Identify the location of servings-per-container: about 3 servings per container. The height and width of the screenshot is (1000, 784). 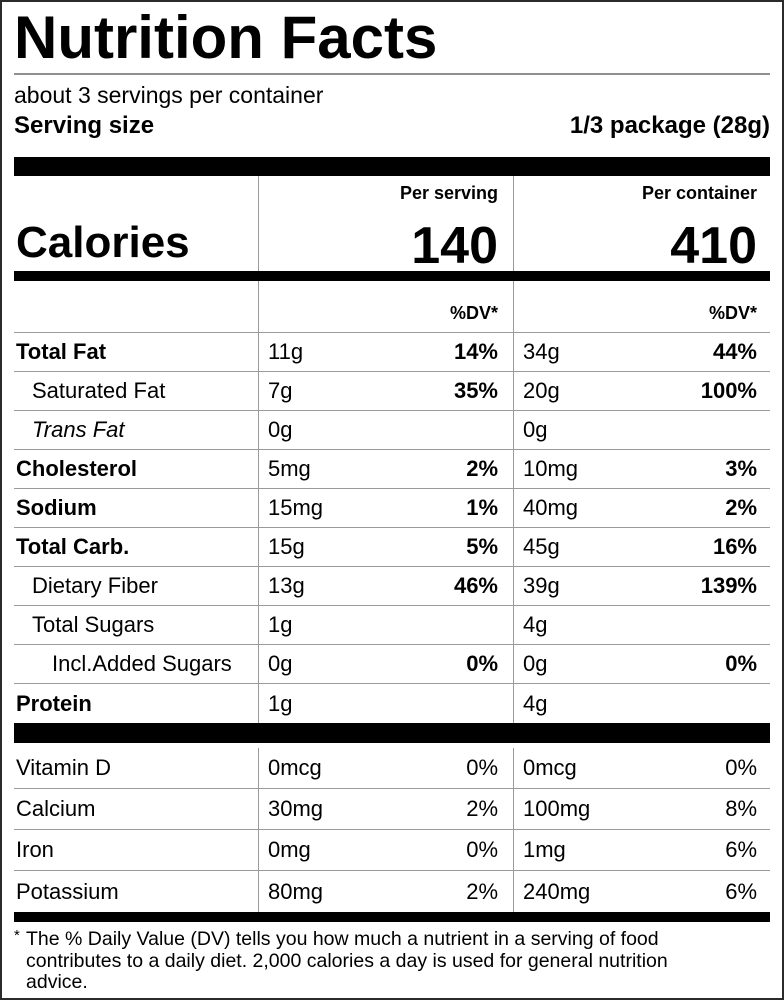
(169, 95).